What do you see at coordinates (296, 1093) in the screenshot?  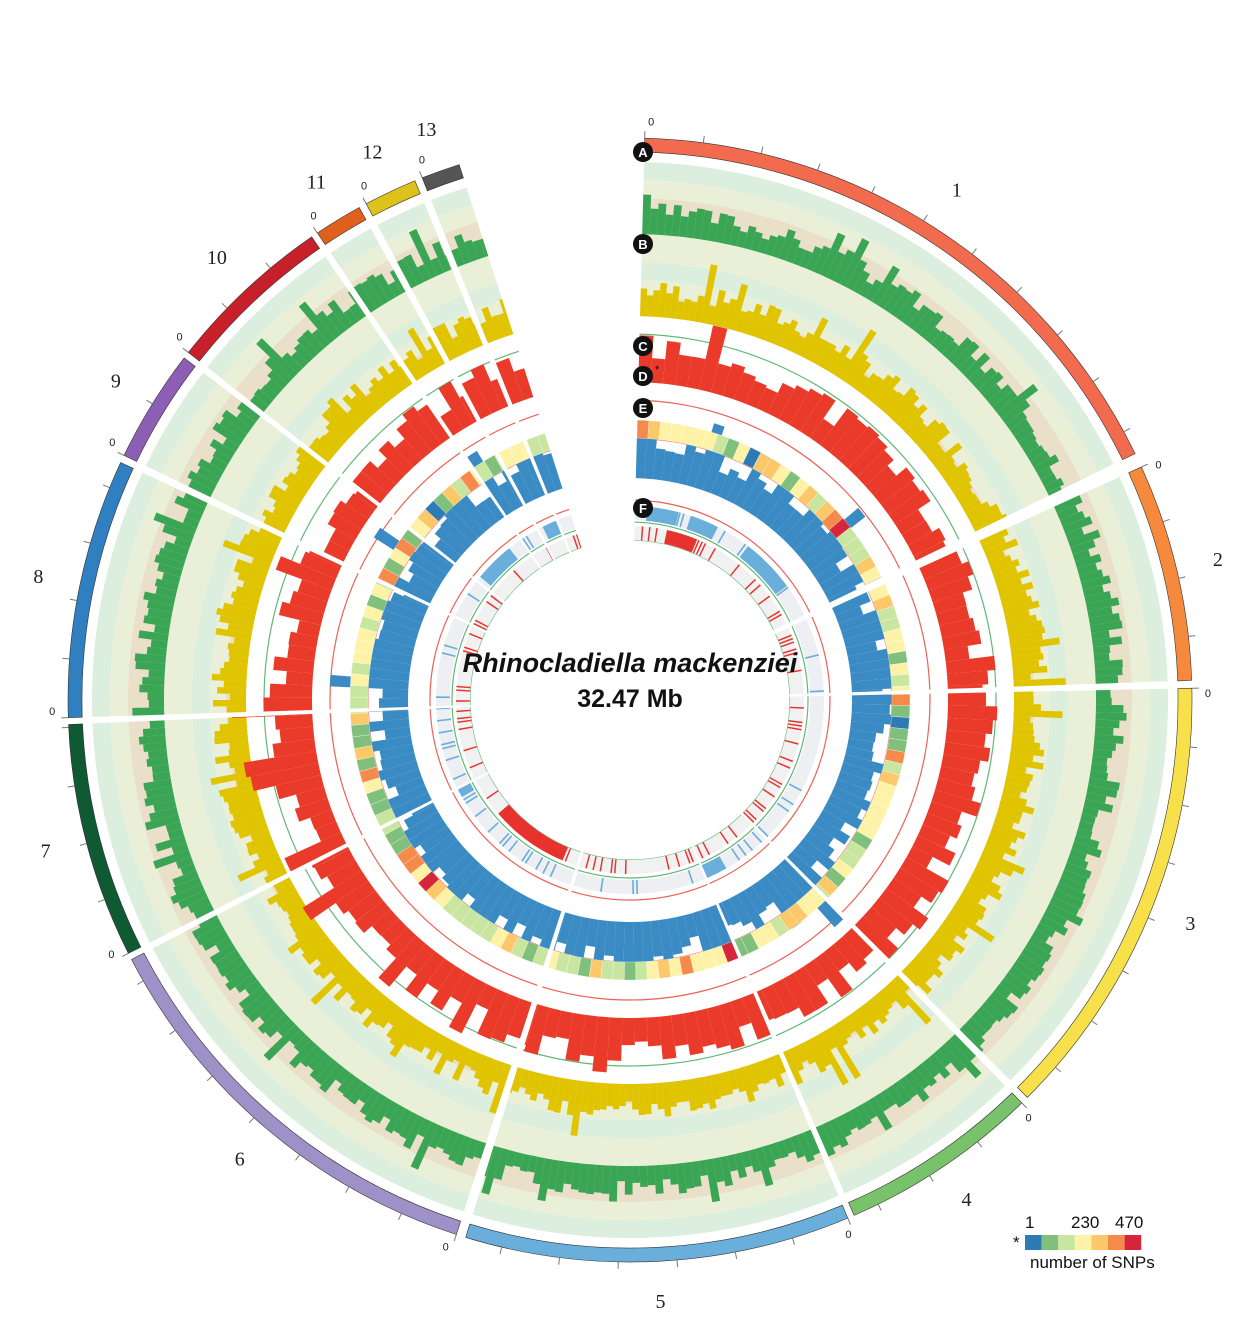 I see `chromosome-6-band` at bounding box center [296, 1093].